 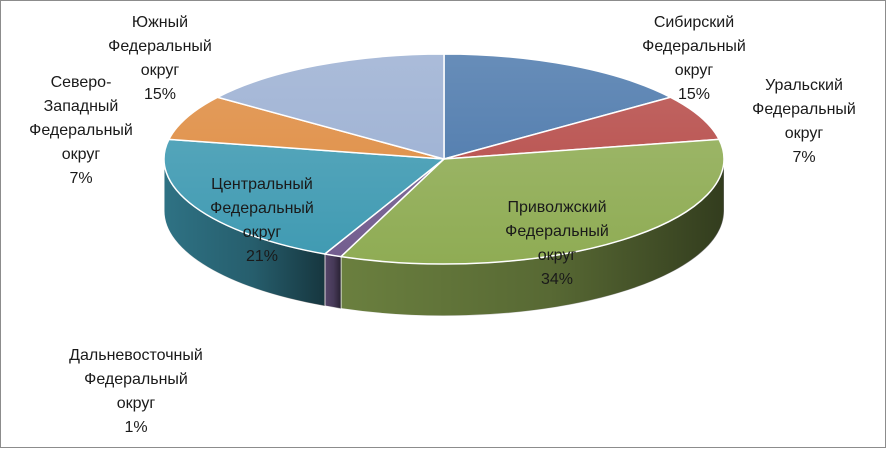 What do you see at coordinates (804, 122) in the screenshot?
I see `slice-label-ural: Уральский Федеральный округ 7%` at bounding box center [804, 122].